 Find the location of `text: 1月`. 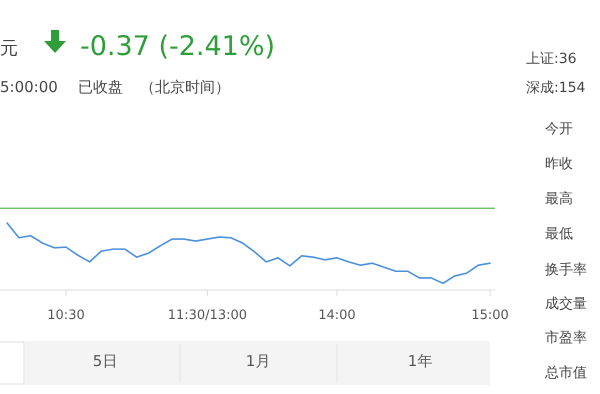

text: 1月 is located at coordinates (258, 361).